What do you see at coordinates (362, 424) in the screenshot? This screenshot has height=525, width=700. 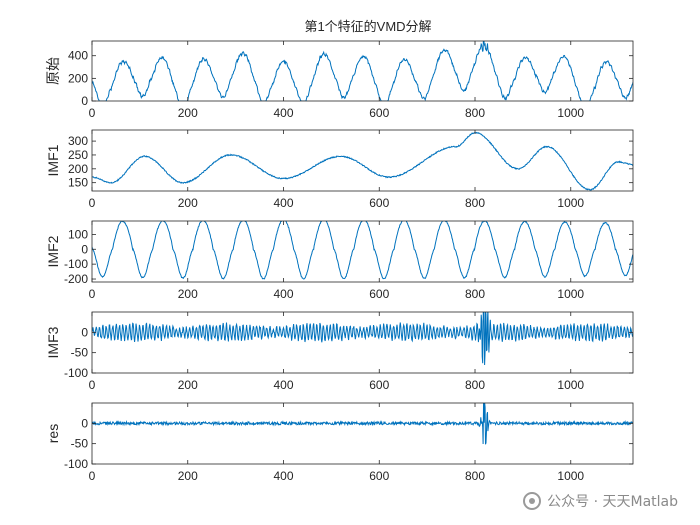 I see `series-line-res` at bounding box center [362, 424].